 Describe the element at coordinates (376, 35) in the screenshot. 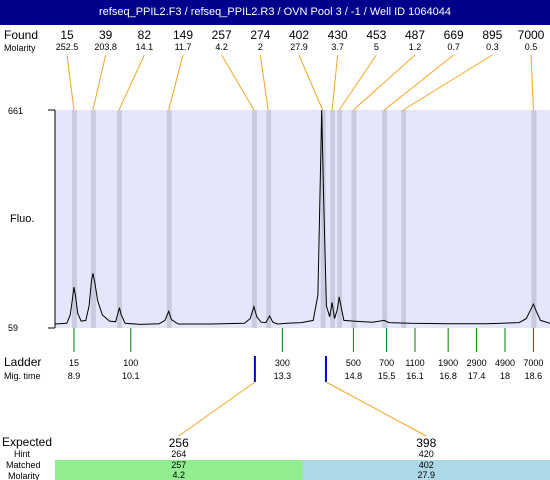

I see `found-peak-size: 453` at that location.